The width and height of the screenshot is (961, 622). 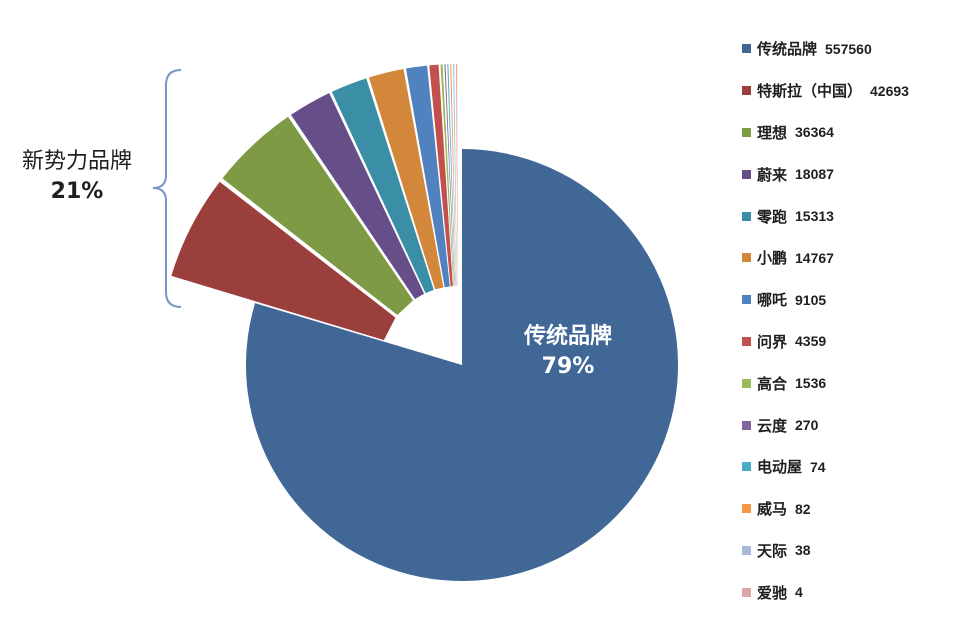 What do you see at coordinates (811, 383) in the screenshot?
I see `legend-value: 1536` at bounding box center [811, 383].